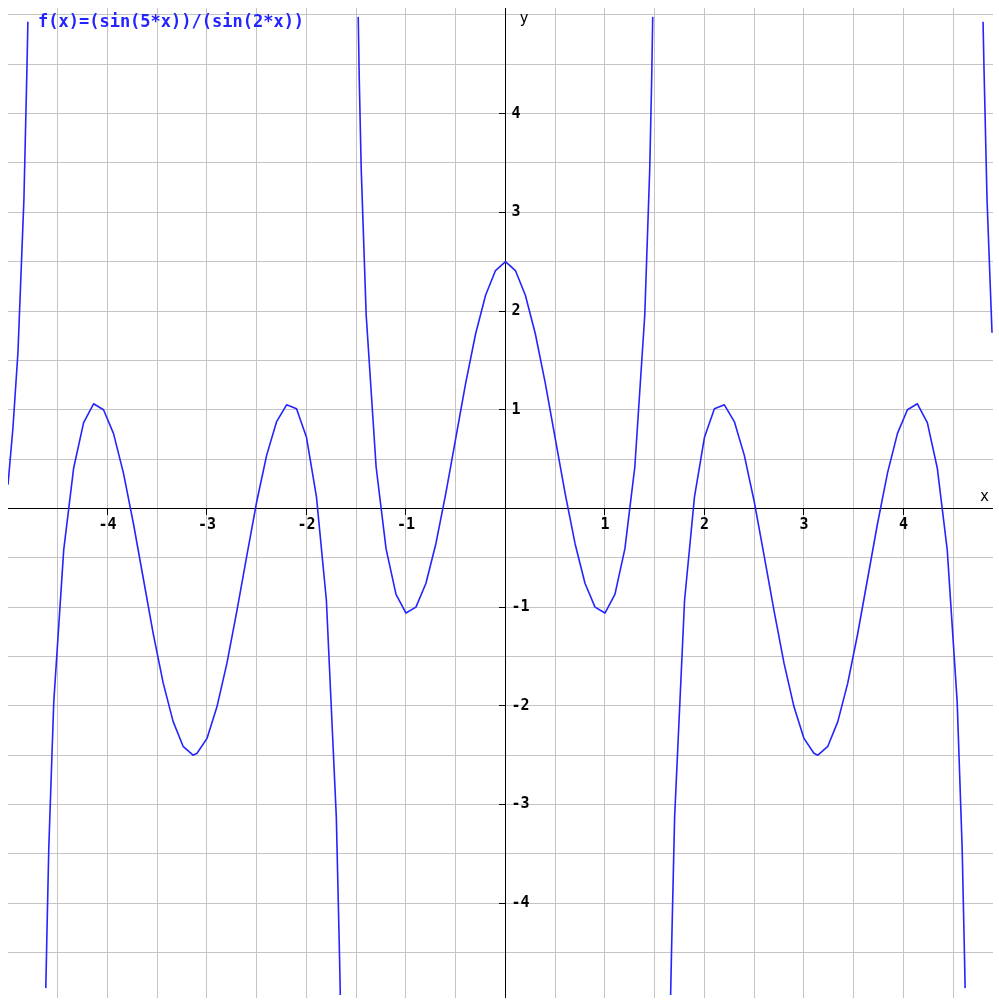 This screenshot has width=999, height=1003. Describe the element at coordinates (903, 524) in the screenshot. I see `x-tick-label: 4` at that location.